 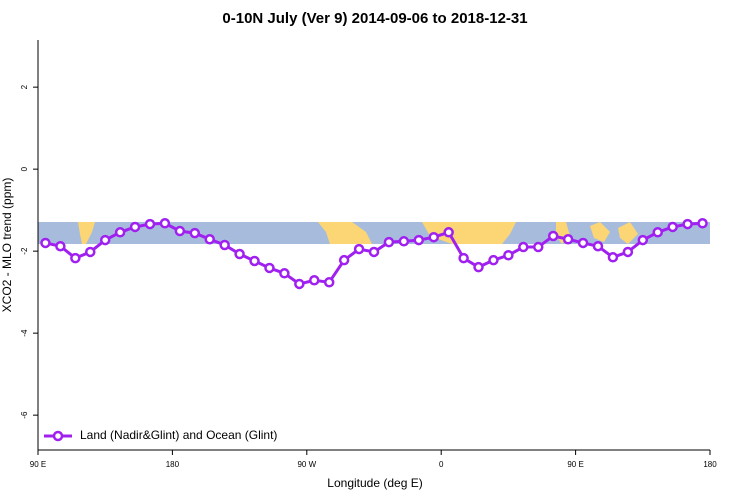 What do you see at coordinates (24, 333) in the screenshot?
I see `y-tick-label: -4` at bounding box center [24, 333].